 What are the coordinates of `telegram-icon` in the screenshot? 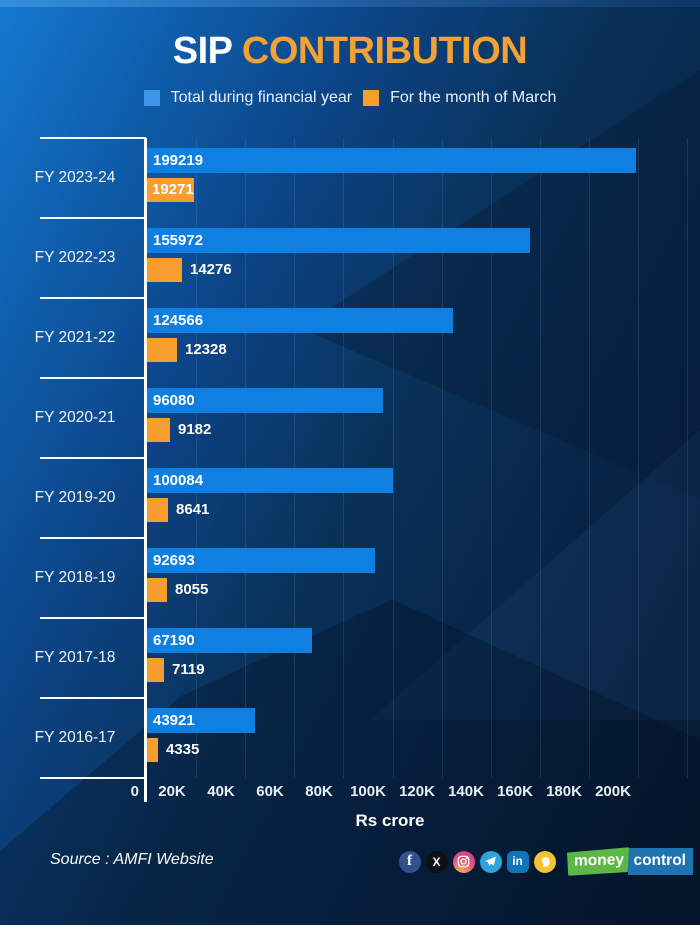 It's located at (490, 861).